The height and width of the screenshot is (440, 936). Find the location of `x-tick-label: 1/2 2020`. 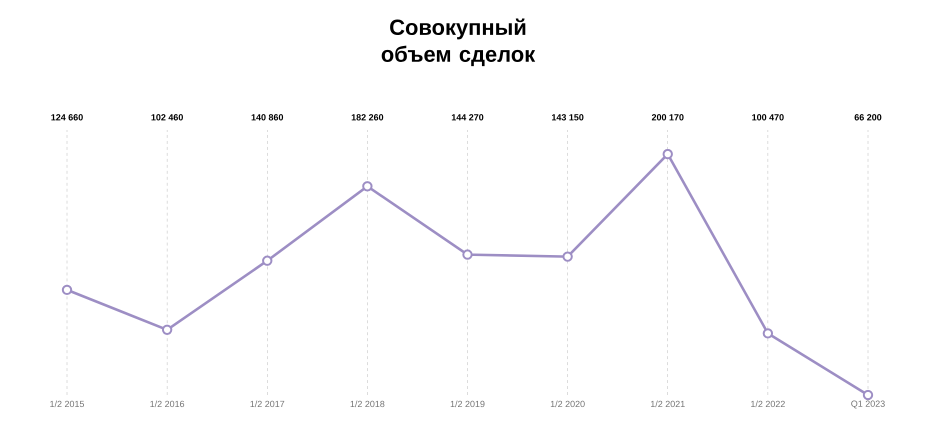

x-tick-label: 1/2 2020 is located at coordinates (567, 404).